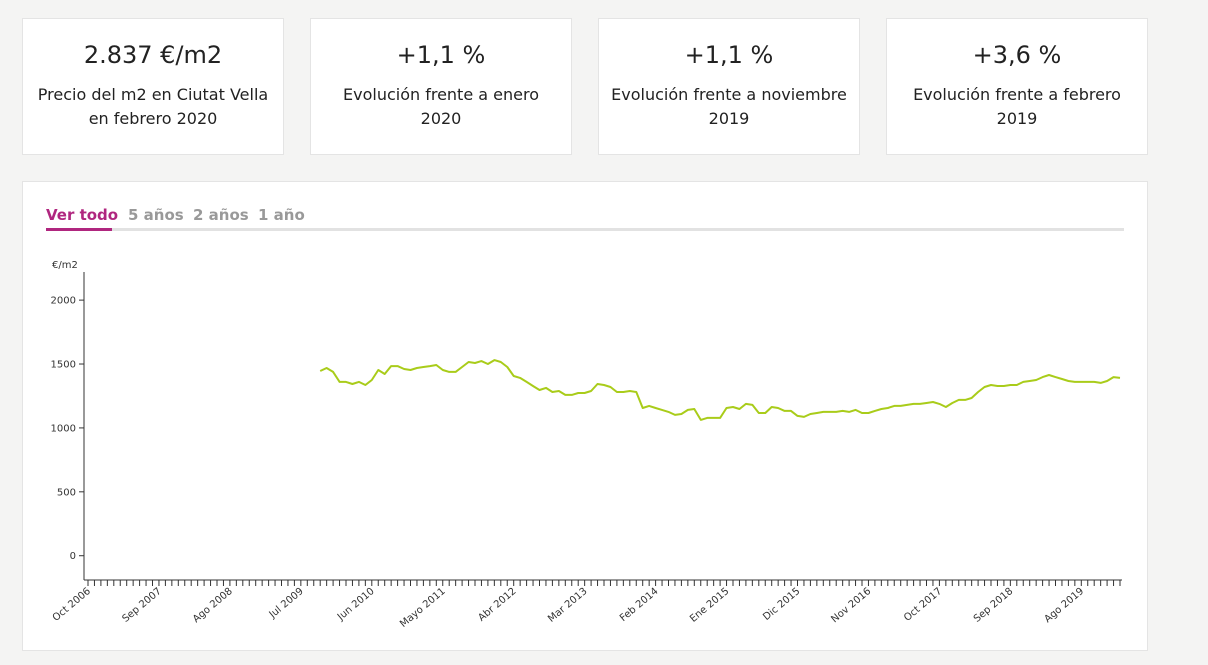 The image size is (1208, 665). Describe the element at coordinates (156, 215) in the screenshot. I see `tab: 5 años` at that location.